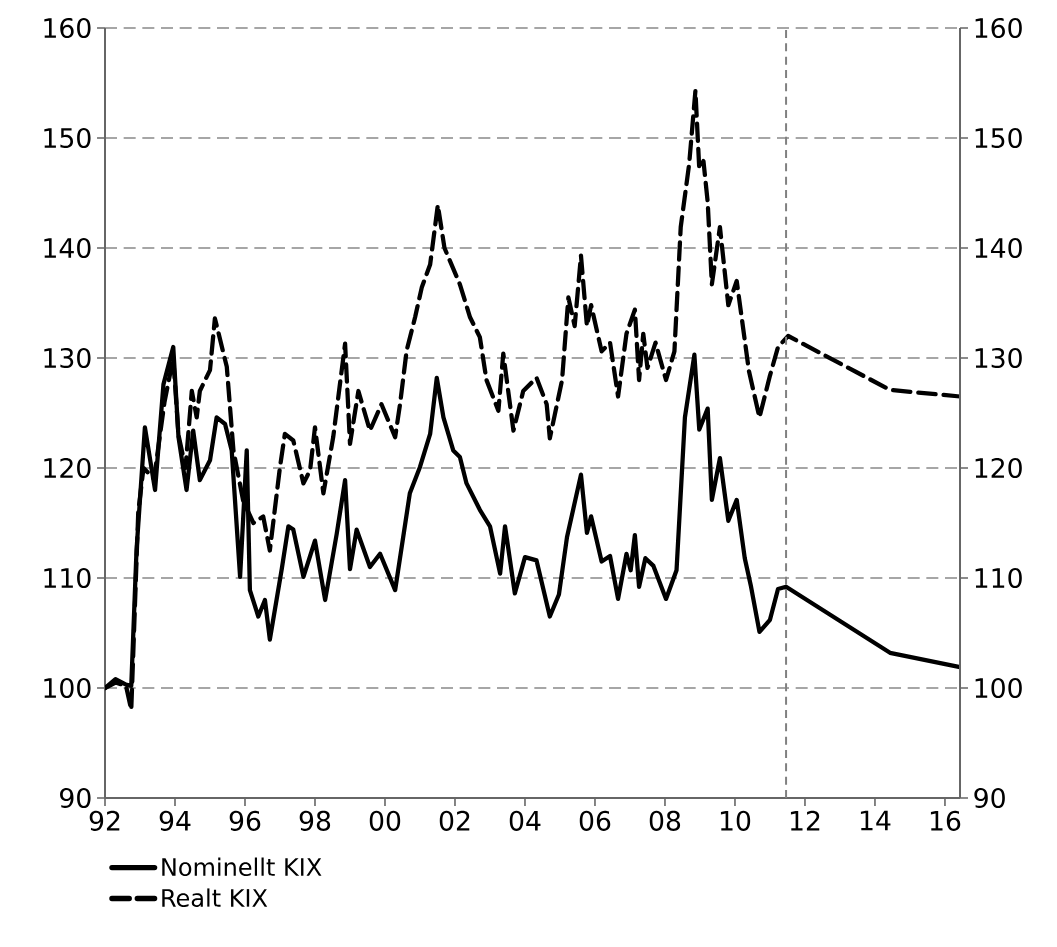  I want to click on y2-tick-label: 90, so click(989, 798).